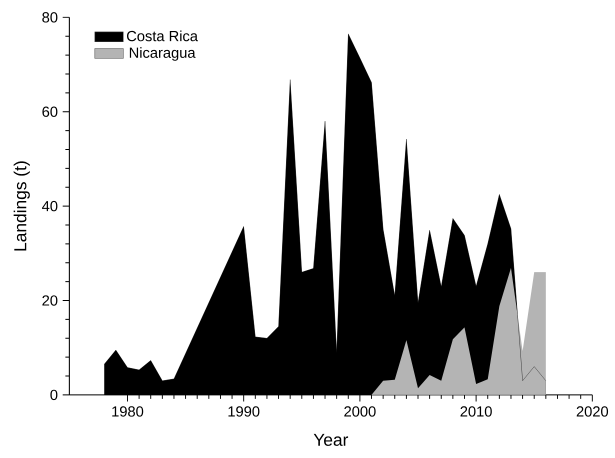 The height and width of the screenshot is (458, 615). I want to click on y-tick-label: 80, so click(50, 17).